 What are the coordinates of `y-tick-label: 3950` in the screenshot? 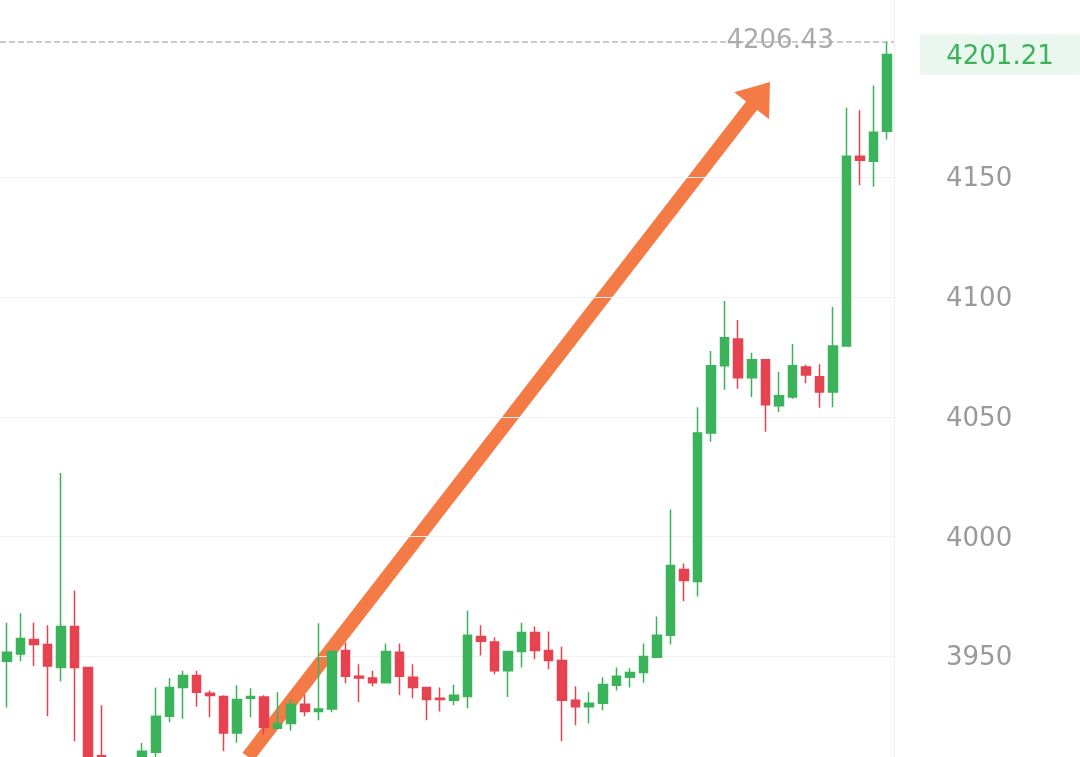 It's located at (979, 656).